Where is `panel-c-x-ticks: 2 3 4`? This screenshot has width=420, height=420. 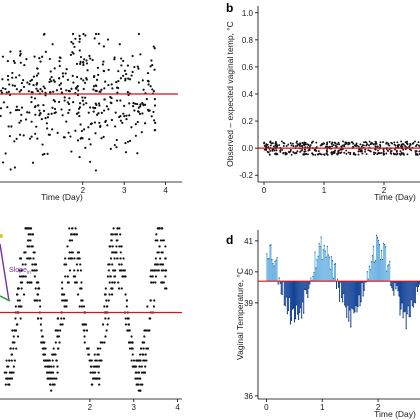 panel-c-x-ticks: 2 3 4 is located at coordinates (134, 405).